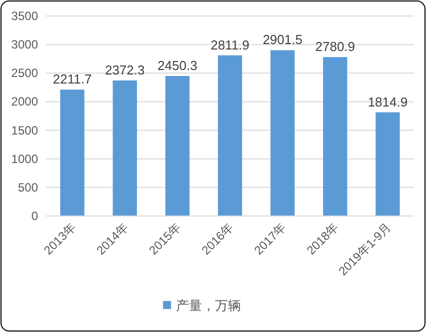 The width and height of the screenshot is (426, 332). I want to click on data-label: 2450.3, so click(178, 65).